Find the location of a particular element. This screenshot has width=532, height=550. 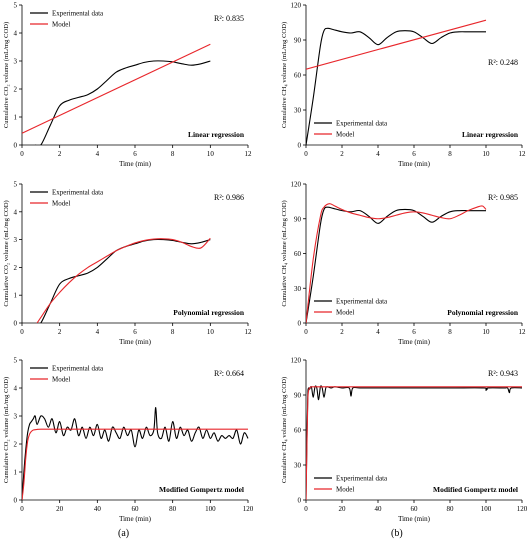

y-tick-label: 3 is located at coordinates (16, 62).